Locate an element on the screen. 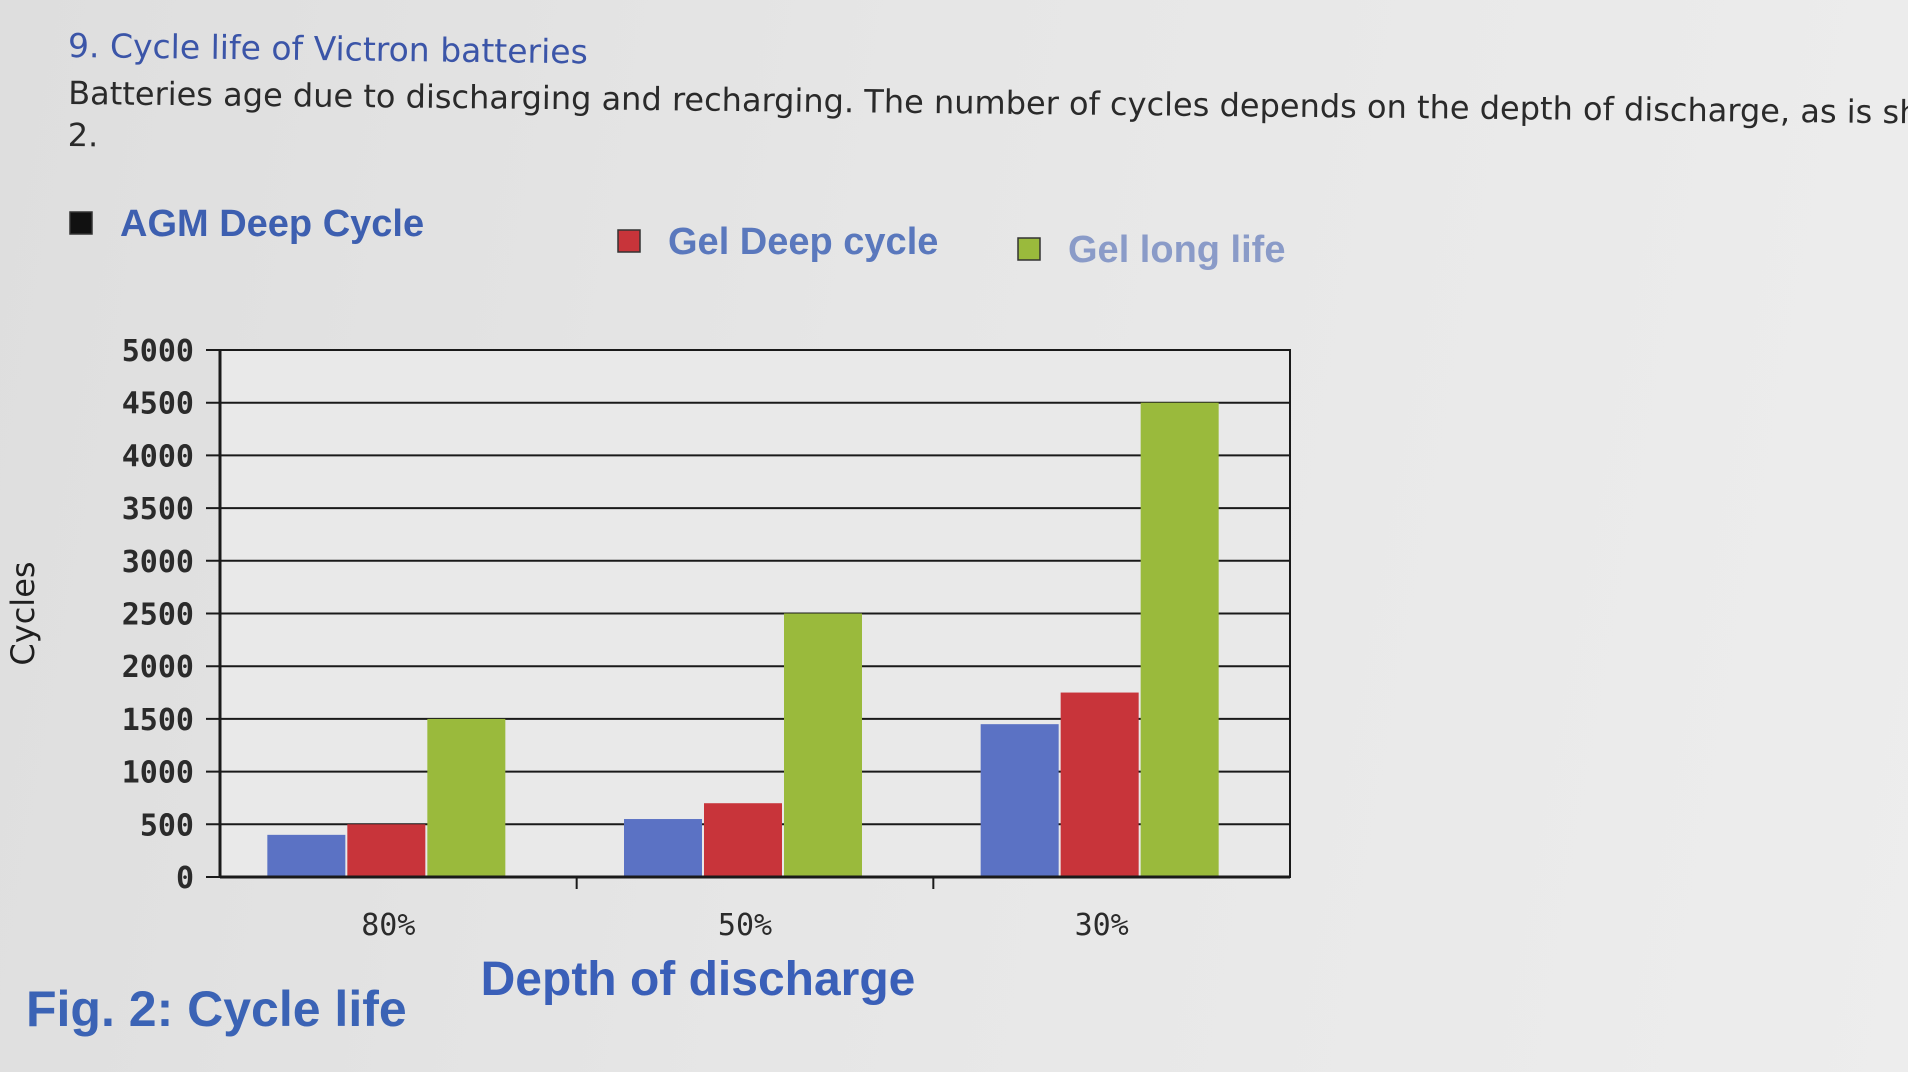 Image resolution: width=1908 pixels, height=1072 pixels. y-tick-label: 5000 is located at coordinates (158, 351).